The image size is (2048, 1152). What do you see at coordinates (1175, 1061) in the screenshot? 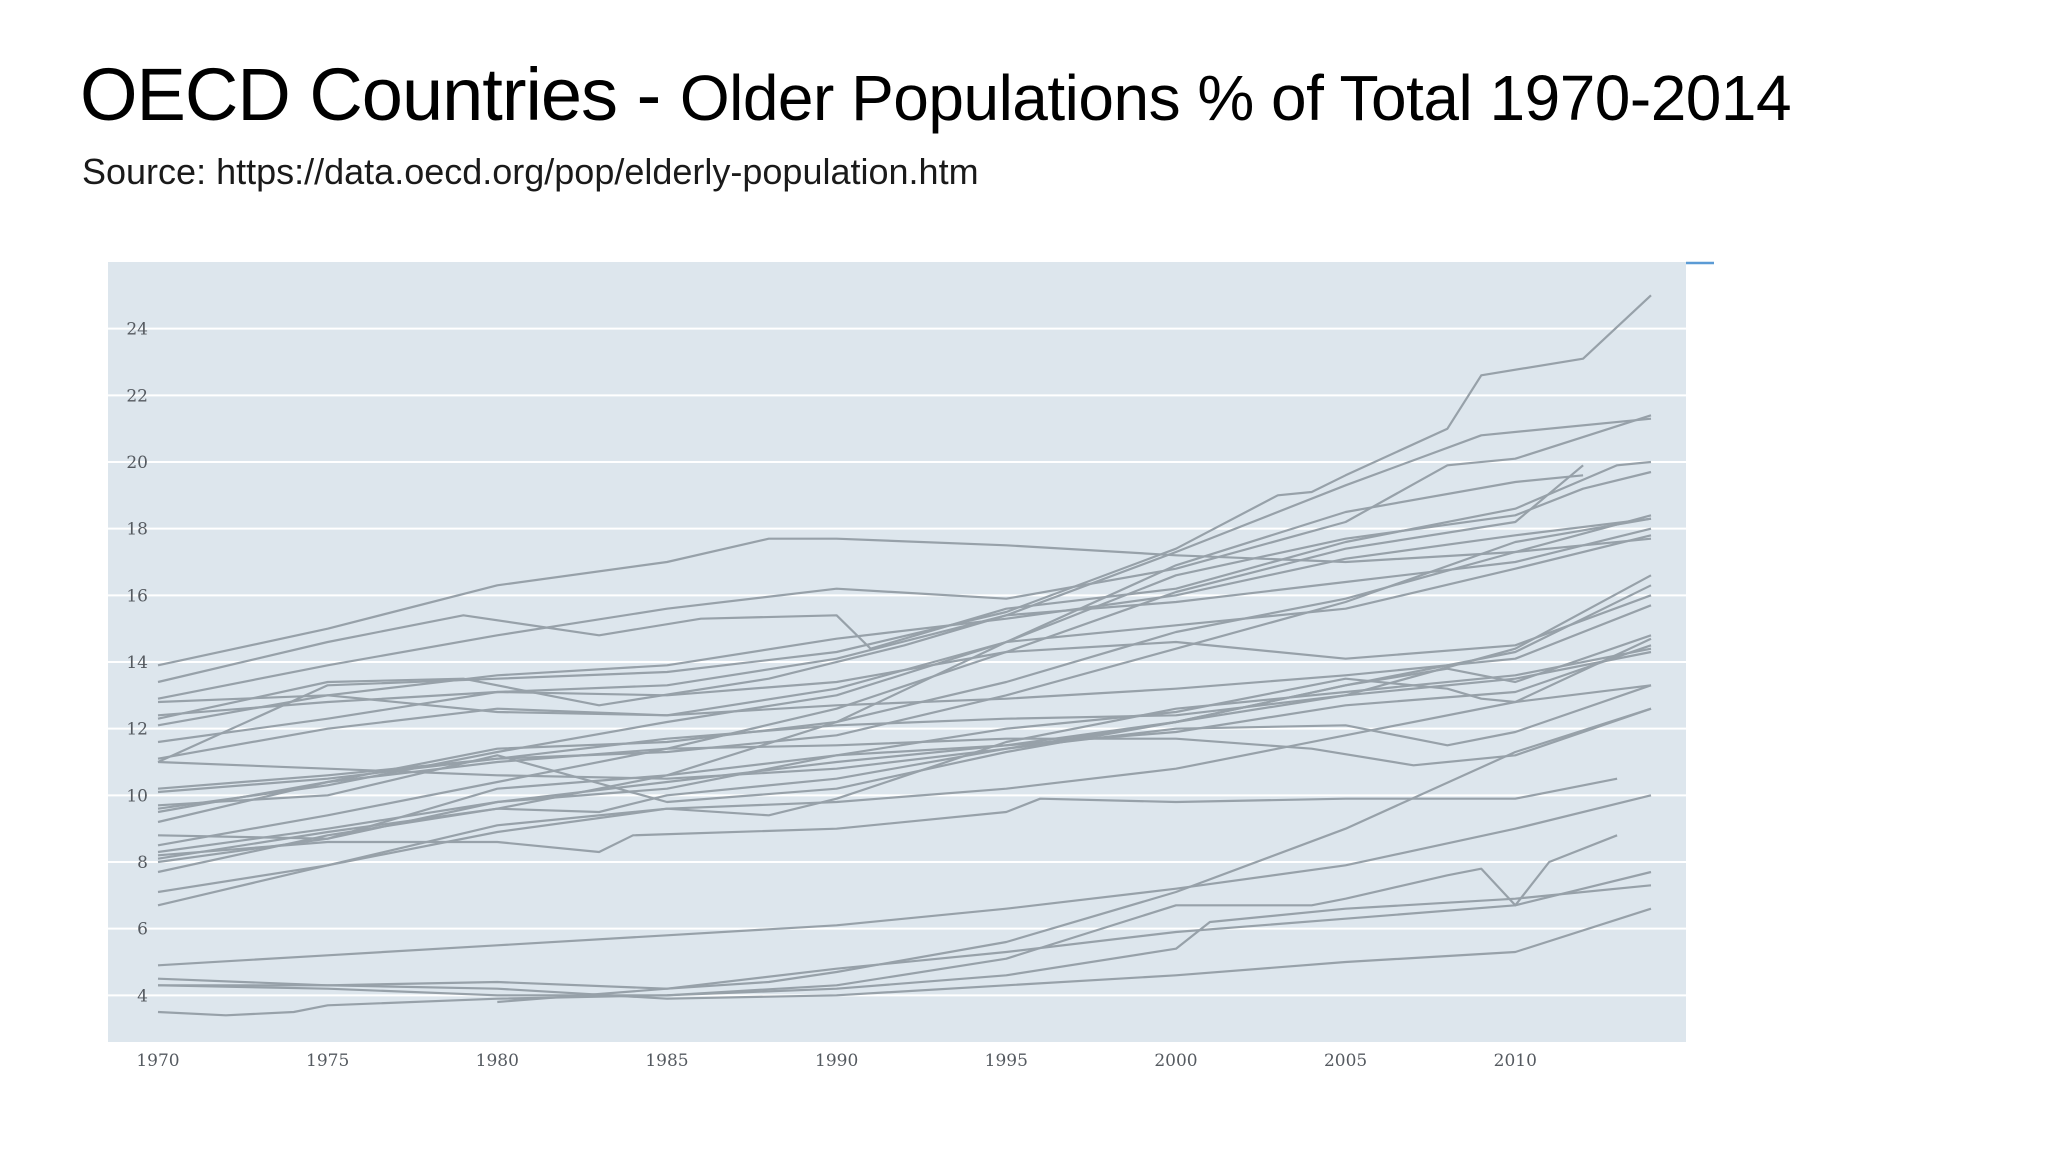
I see `x-tick-label: 2000` at bounding box center [1175, 1061].